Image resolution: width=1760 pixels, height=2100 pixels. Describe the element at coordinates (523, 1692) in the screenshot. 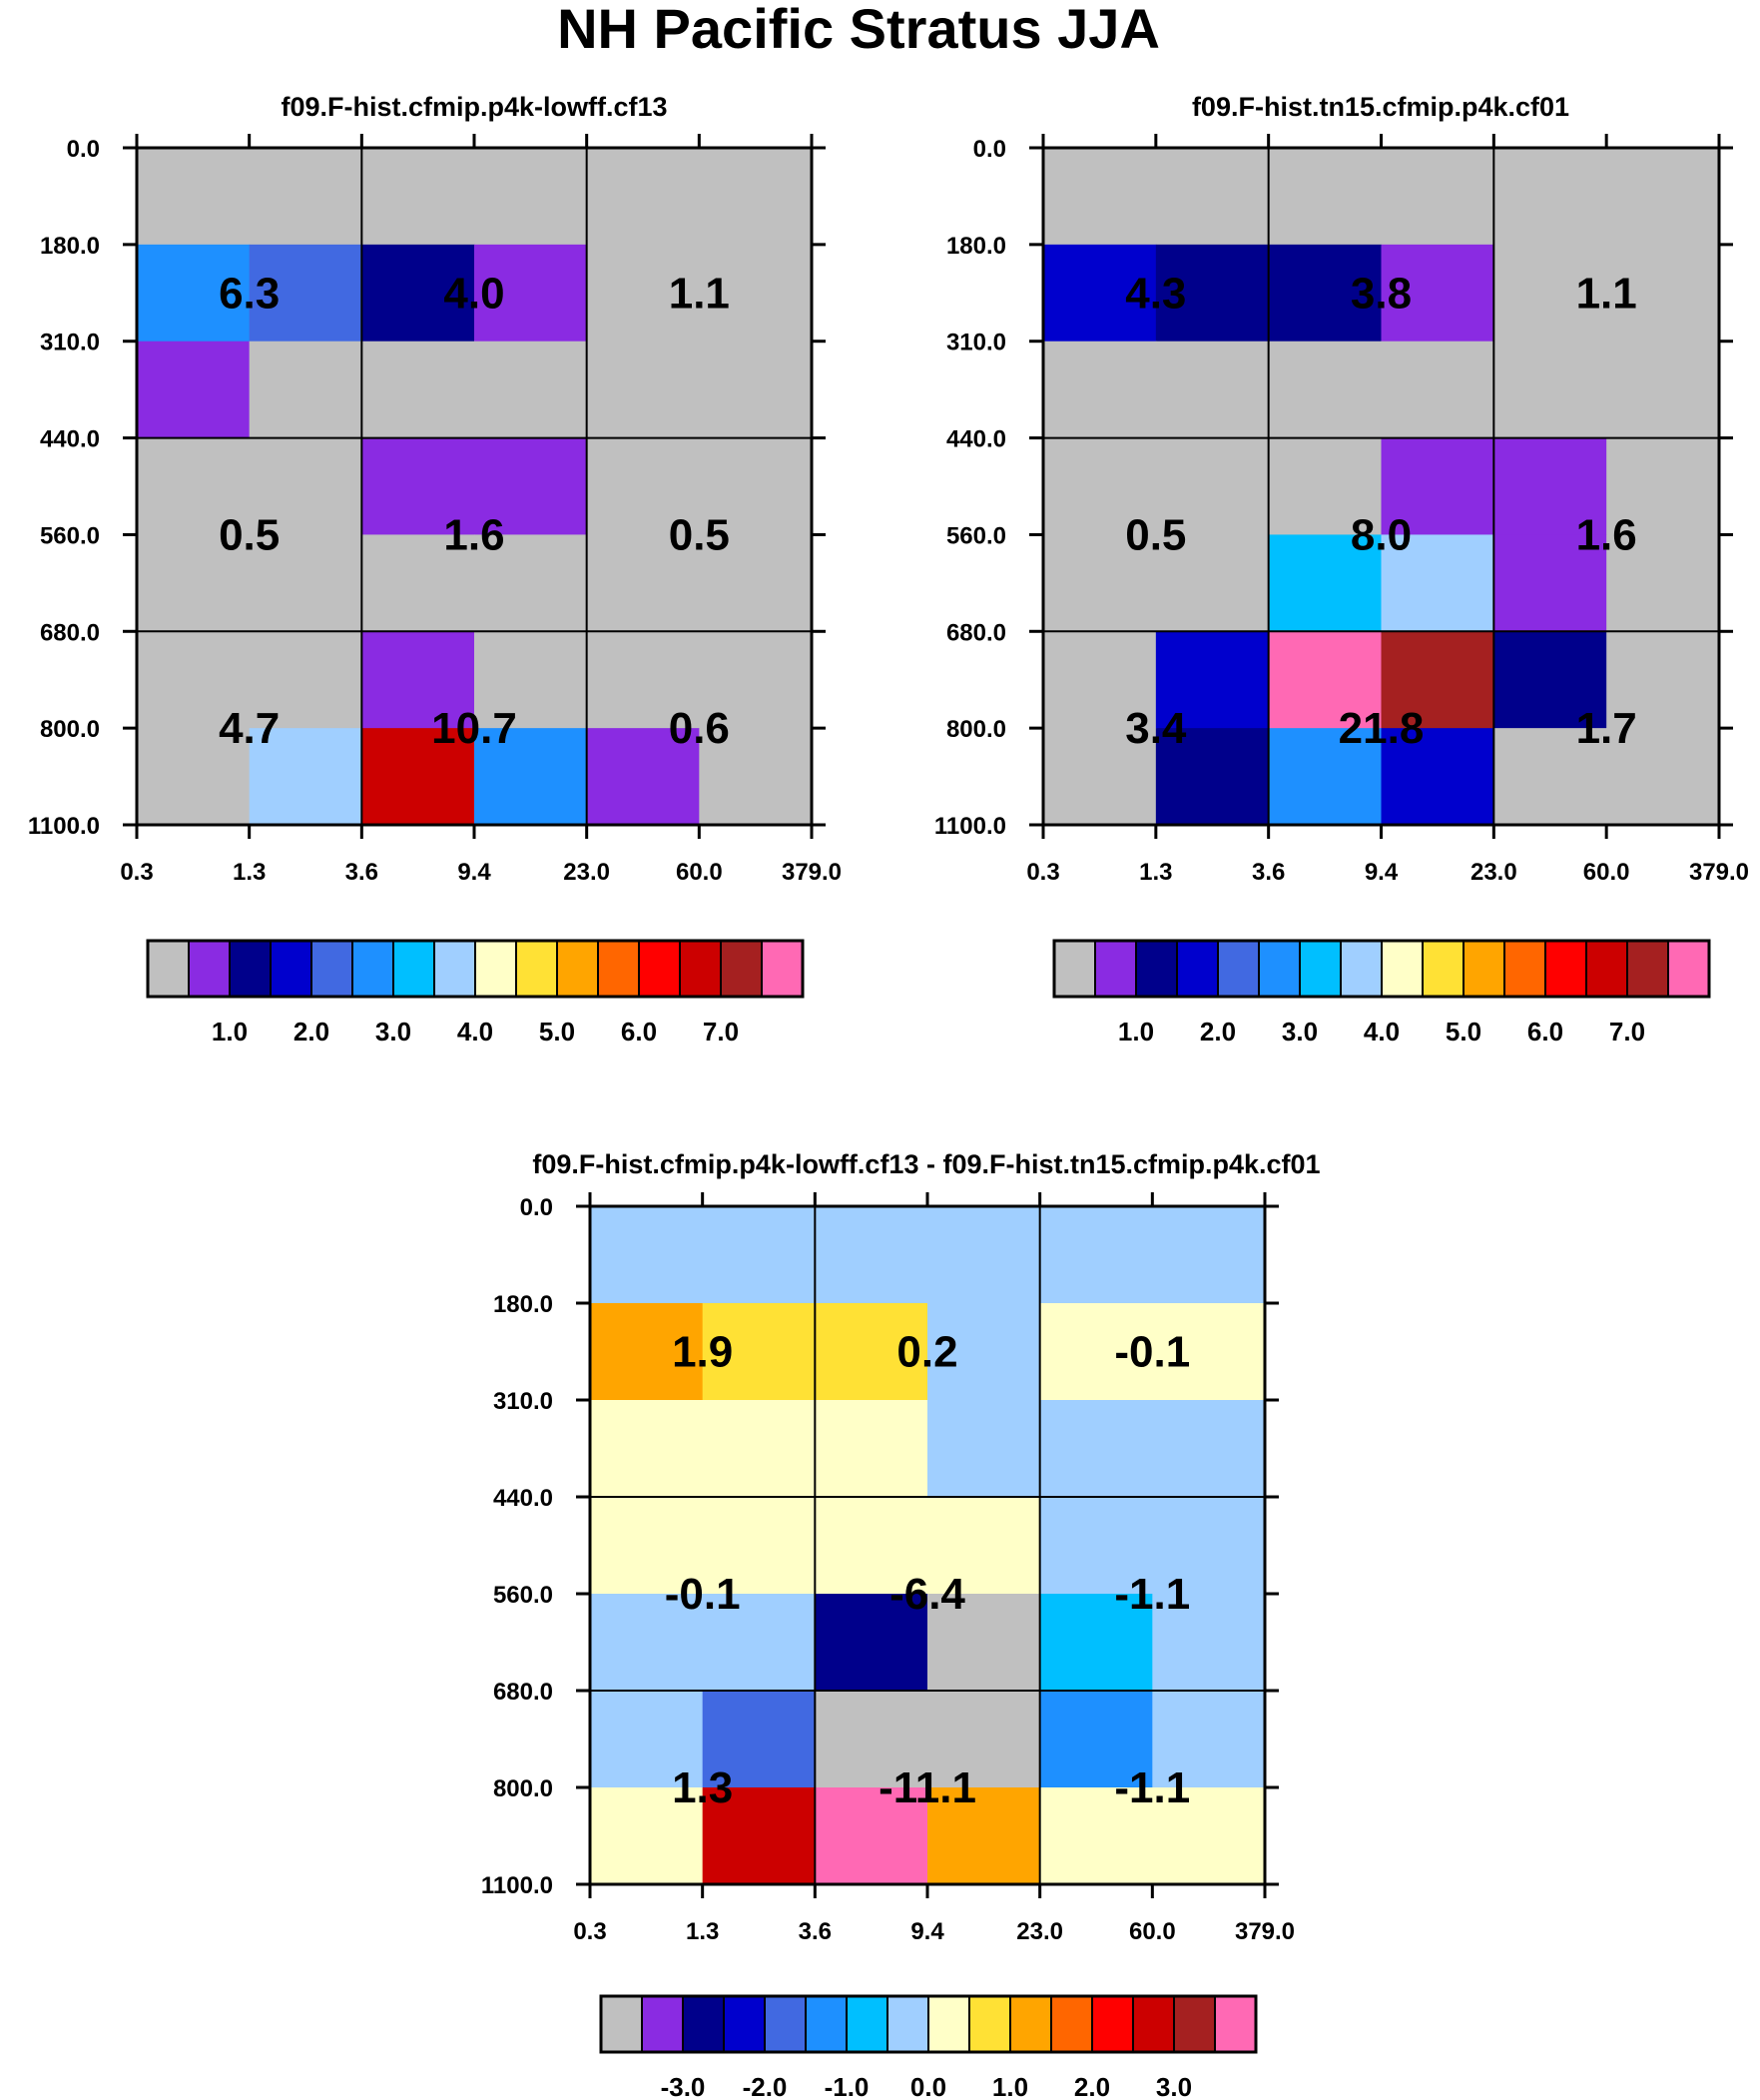

I see `y-tick-label: 680.0` at that location.